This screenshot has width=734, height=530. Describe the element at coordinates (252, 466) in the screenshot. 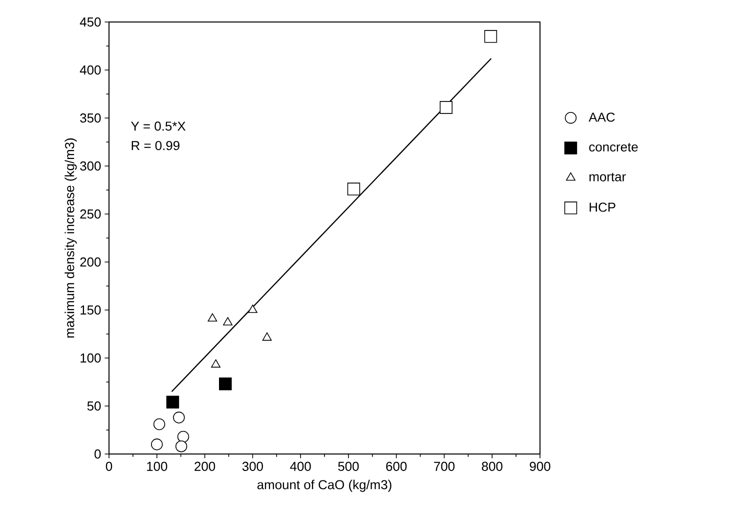

I see `x-tick-label: 300` at that location.